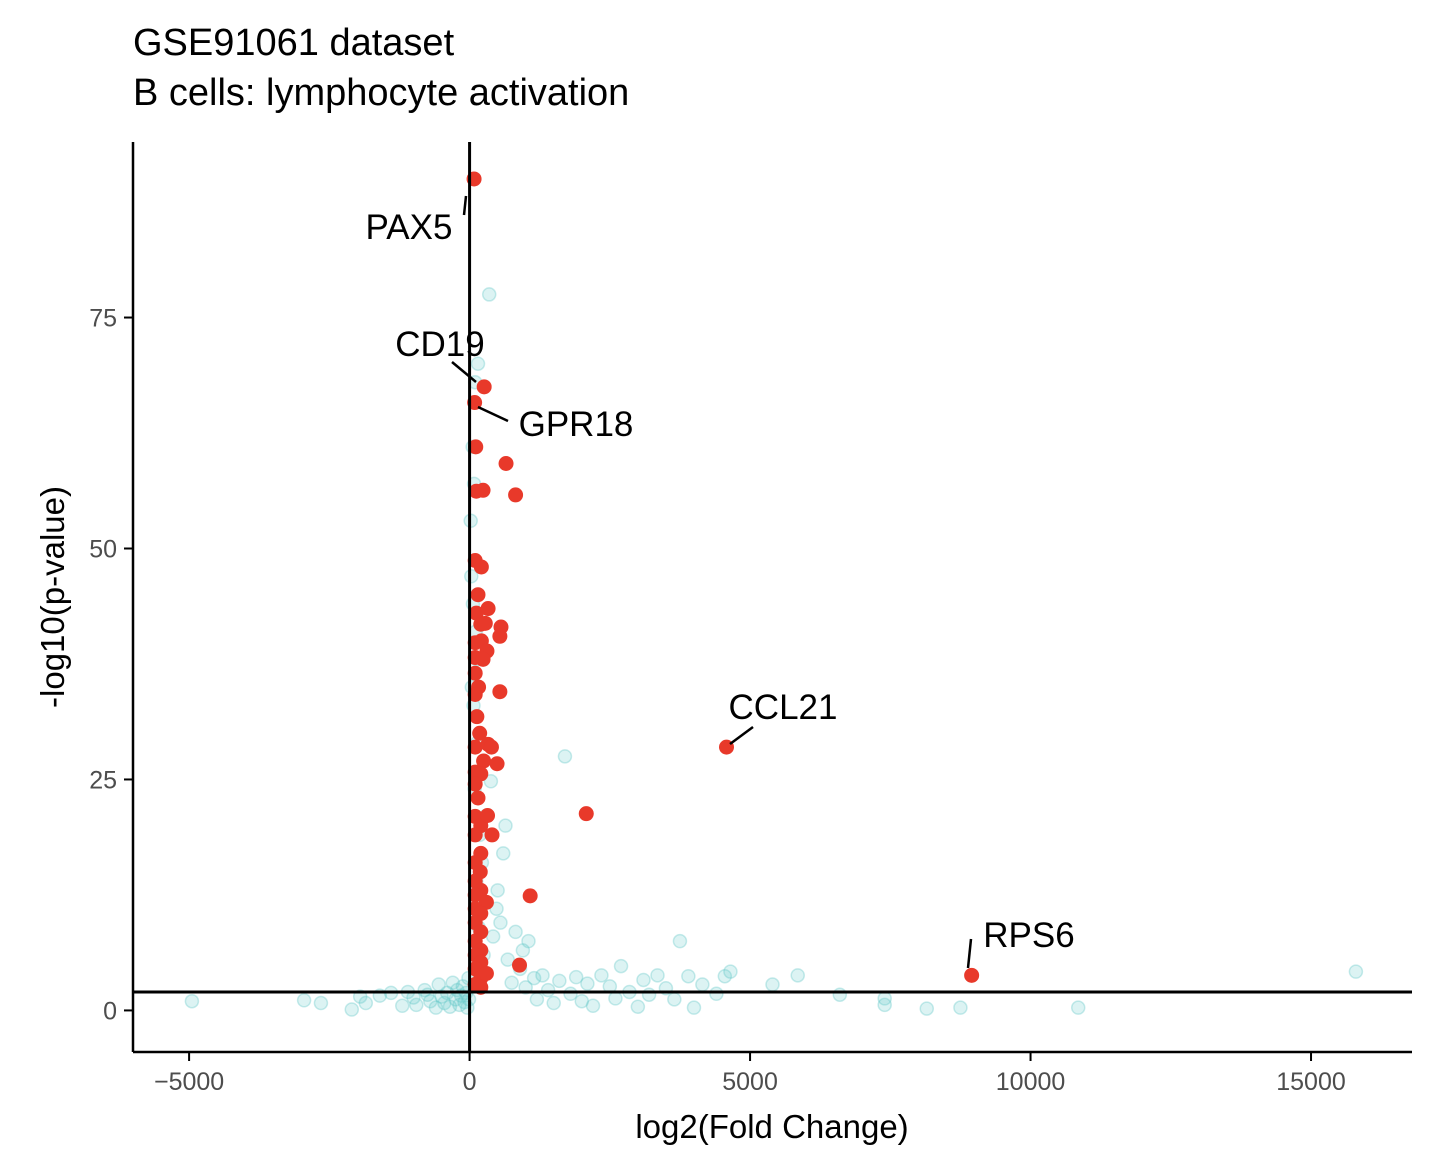 The height and width of the screenshot is (1172, 1448). I want to click on gene-label: GPR18, so click(576, 424).